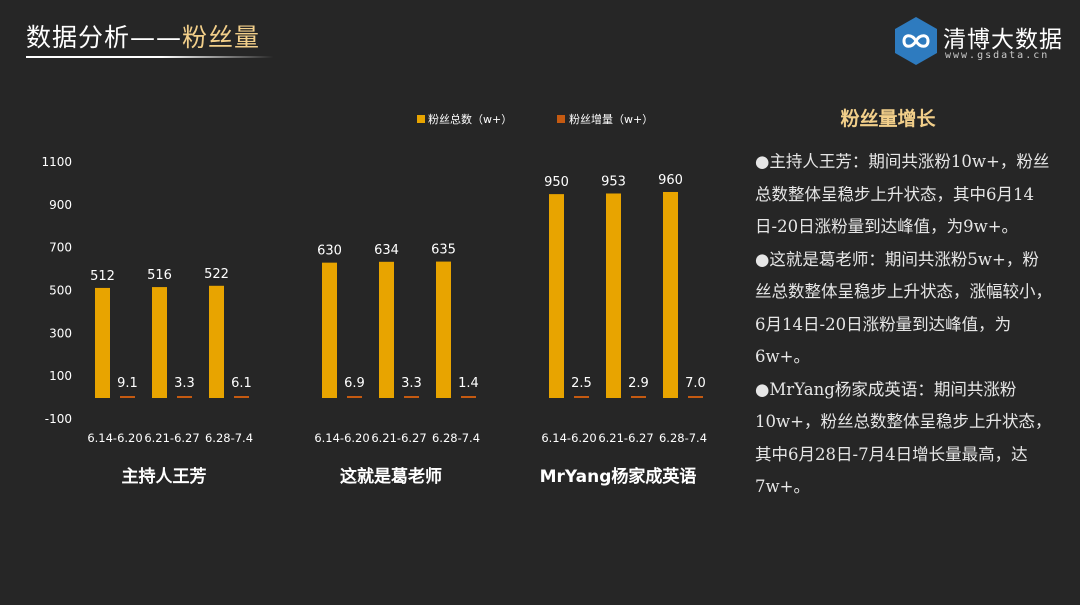 The width and height of the screenshot is (1080, 605). What do you see at coordinates (391, 476) in the screenshot?
I see `group-label: 这就是葛老师` at bounding box center [391, 476].